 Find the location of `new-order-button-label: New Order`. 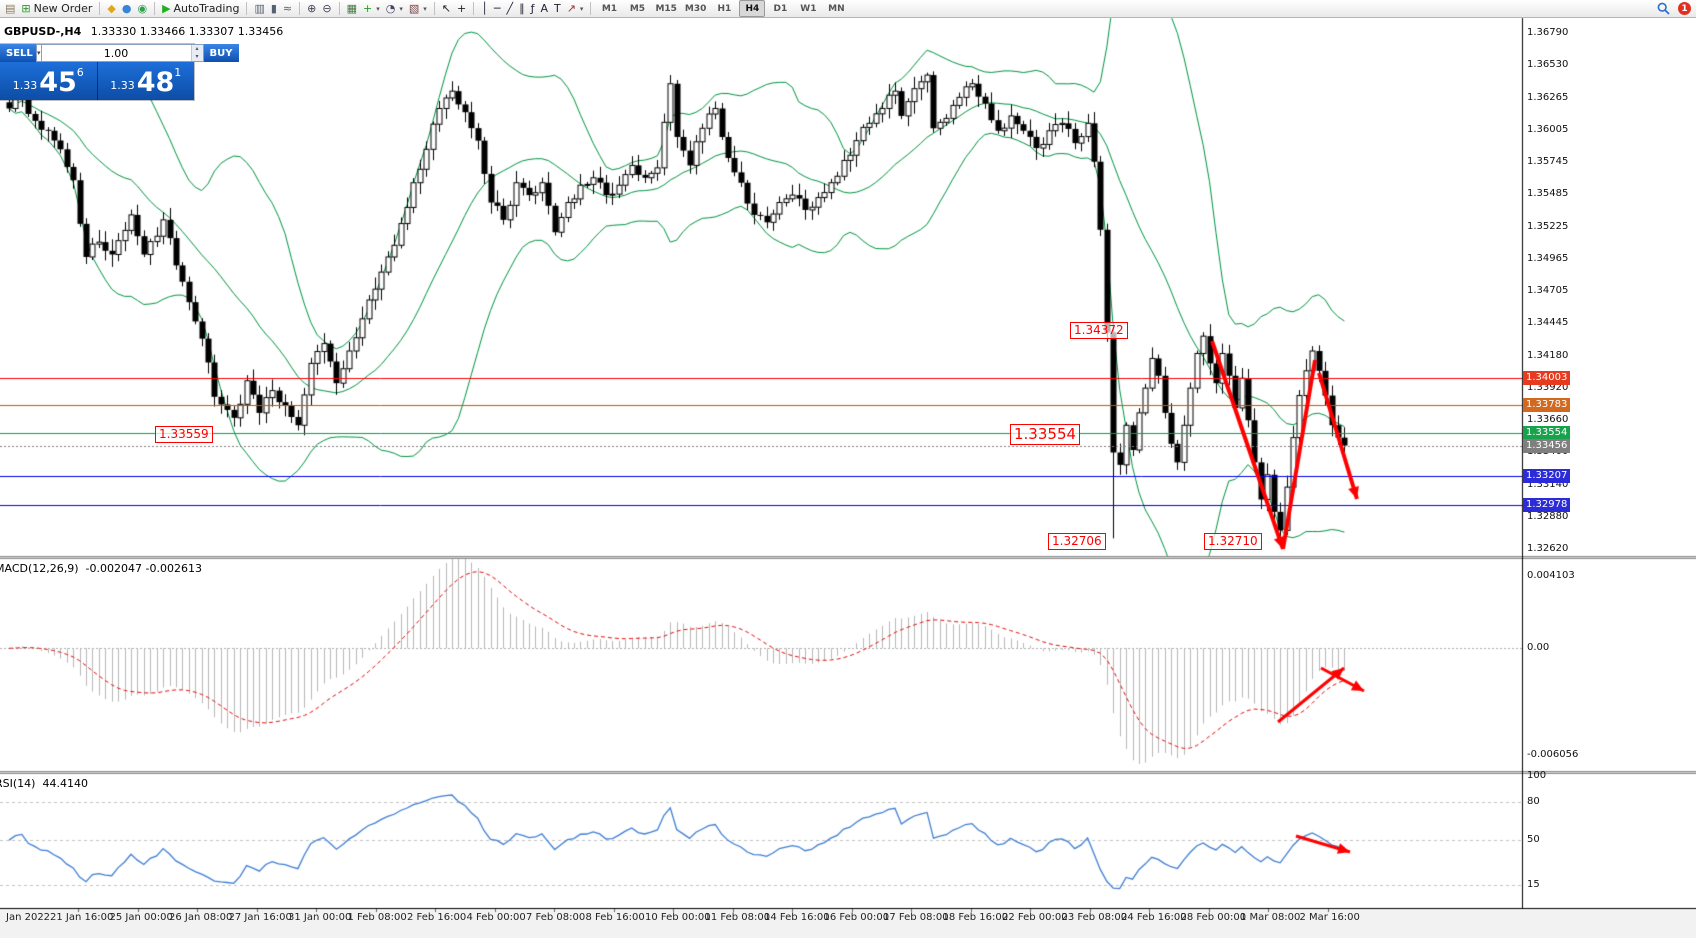

new-order-button-label: New Order is located at coordinates (63, 8).